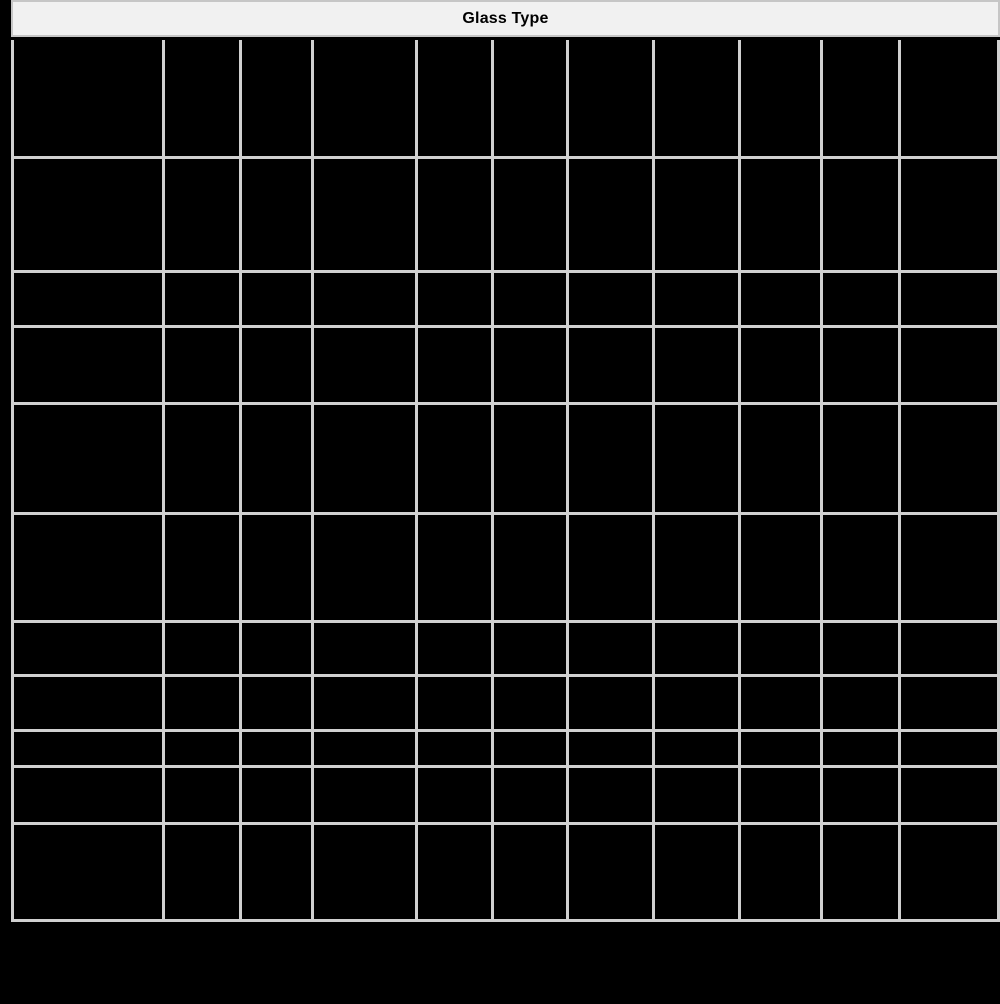  What do you see at coordinates (364, 214) in the screenshot?
I see `grid-cell-r2-c4` at bounding box center [364, 214].